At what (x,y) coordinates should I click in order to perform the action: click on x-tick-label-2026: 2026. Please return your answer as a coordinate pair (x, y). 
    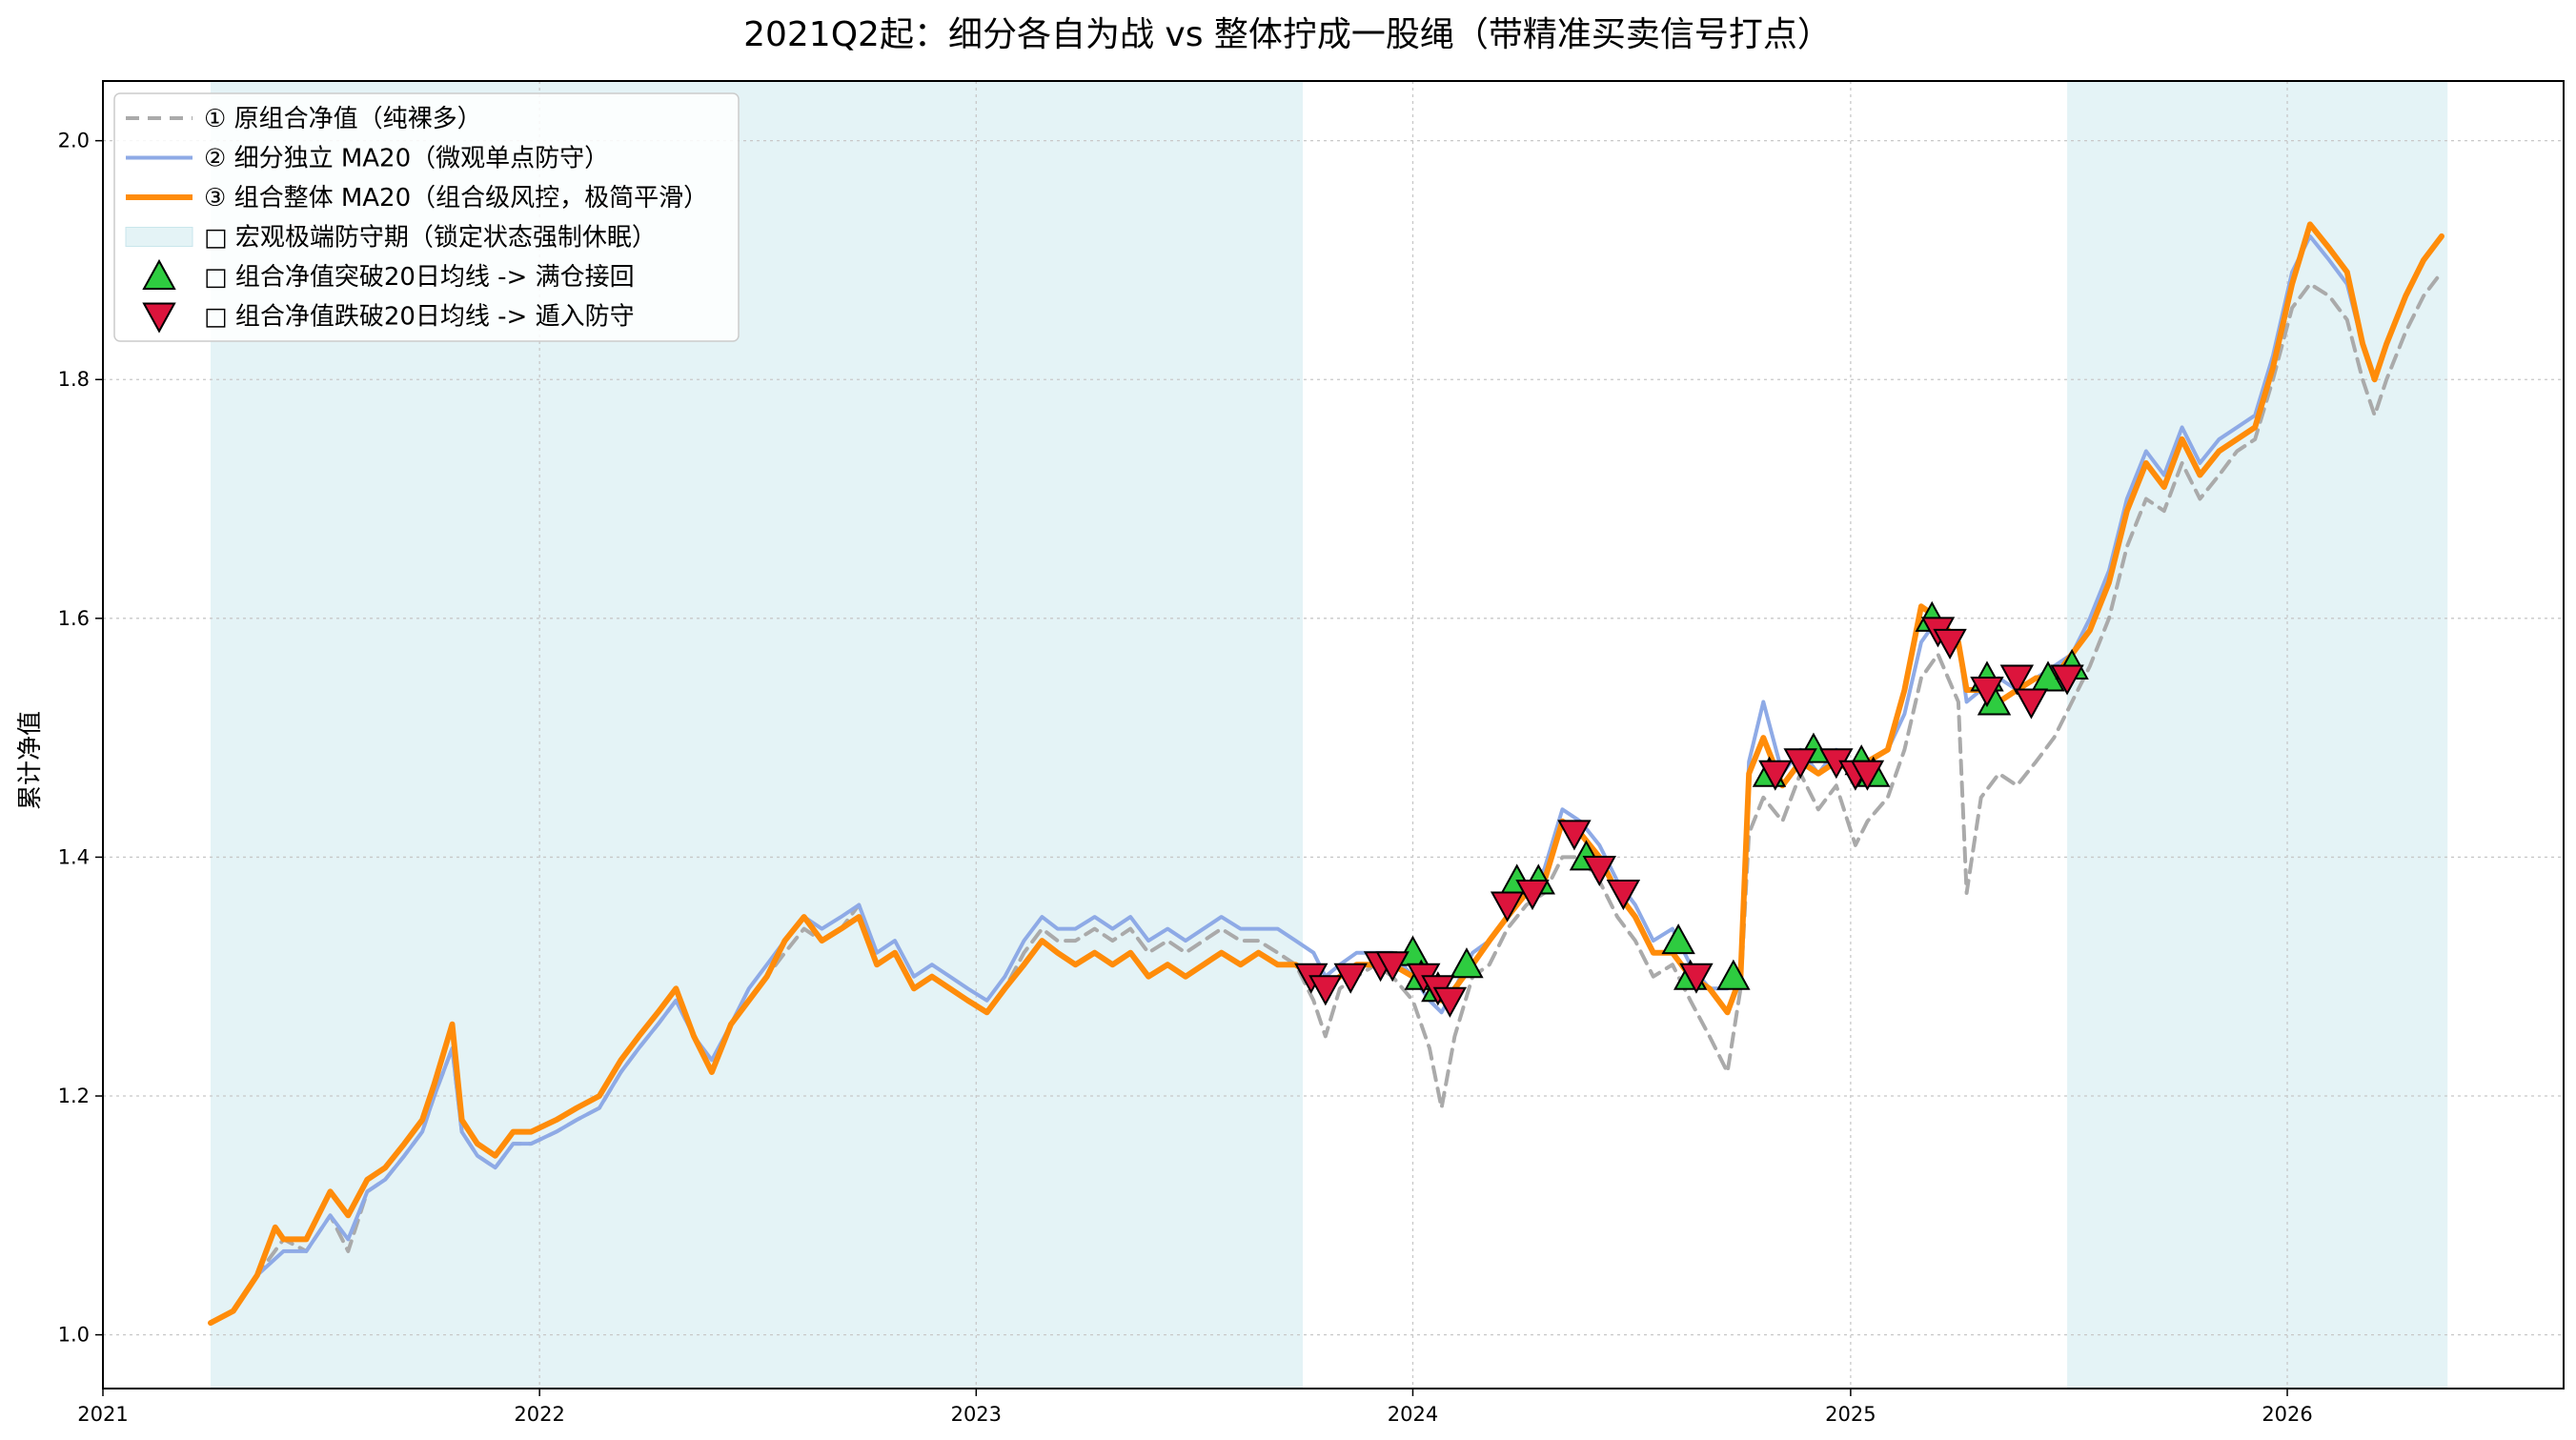
    Looking at the image, I should click on (2287, 1414).